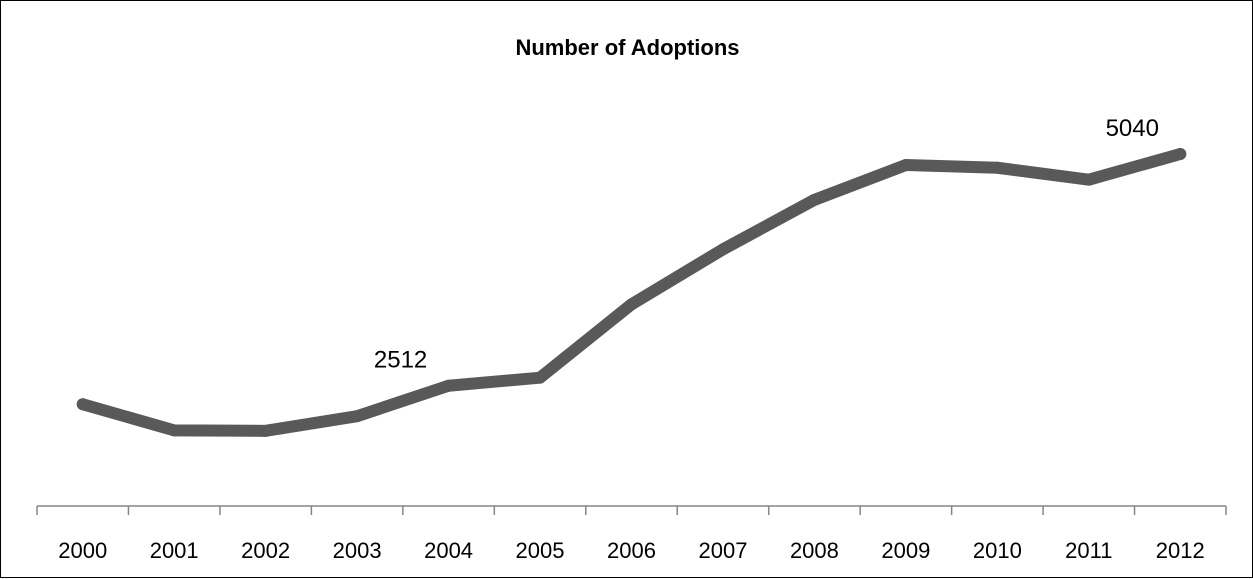  Describe the element at coordinates (174, 550) in the screenshot. I see `x-tick-label: 2001` at that location.